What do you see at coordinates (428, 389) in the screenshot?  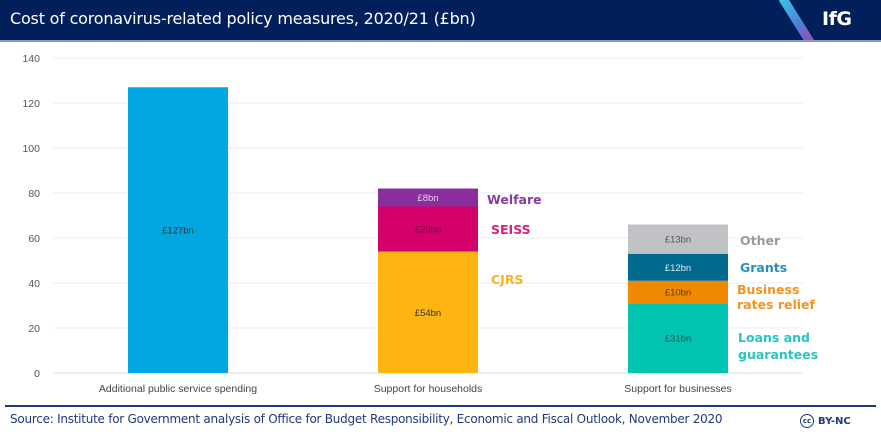 I see `x-tick-label: Support for households` at bounding box center [428, 389].